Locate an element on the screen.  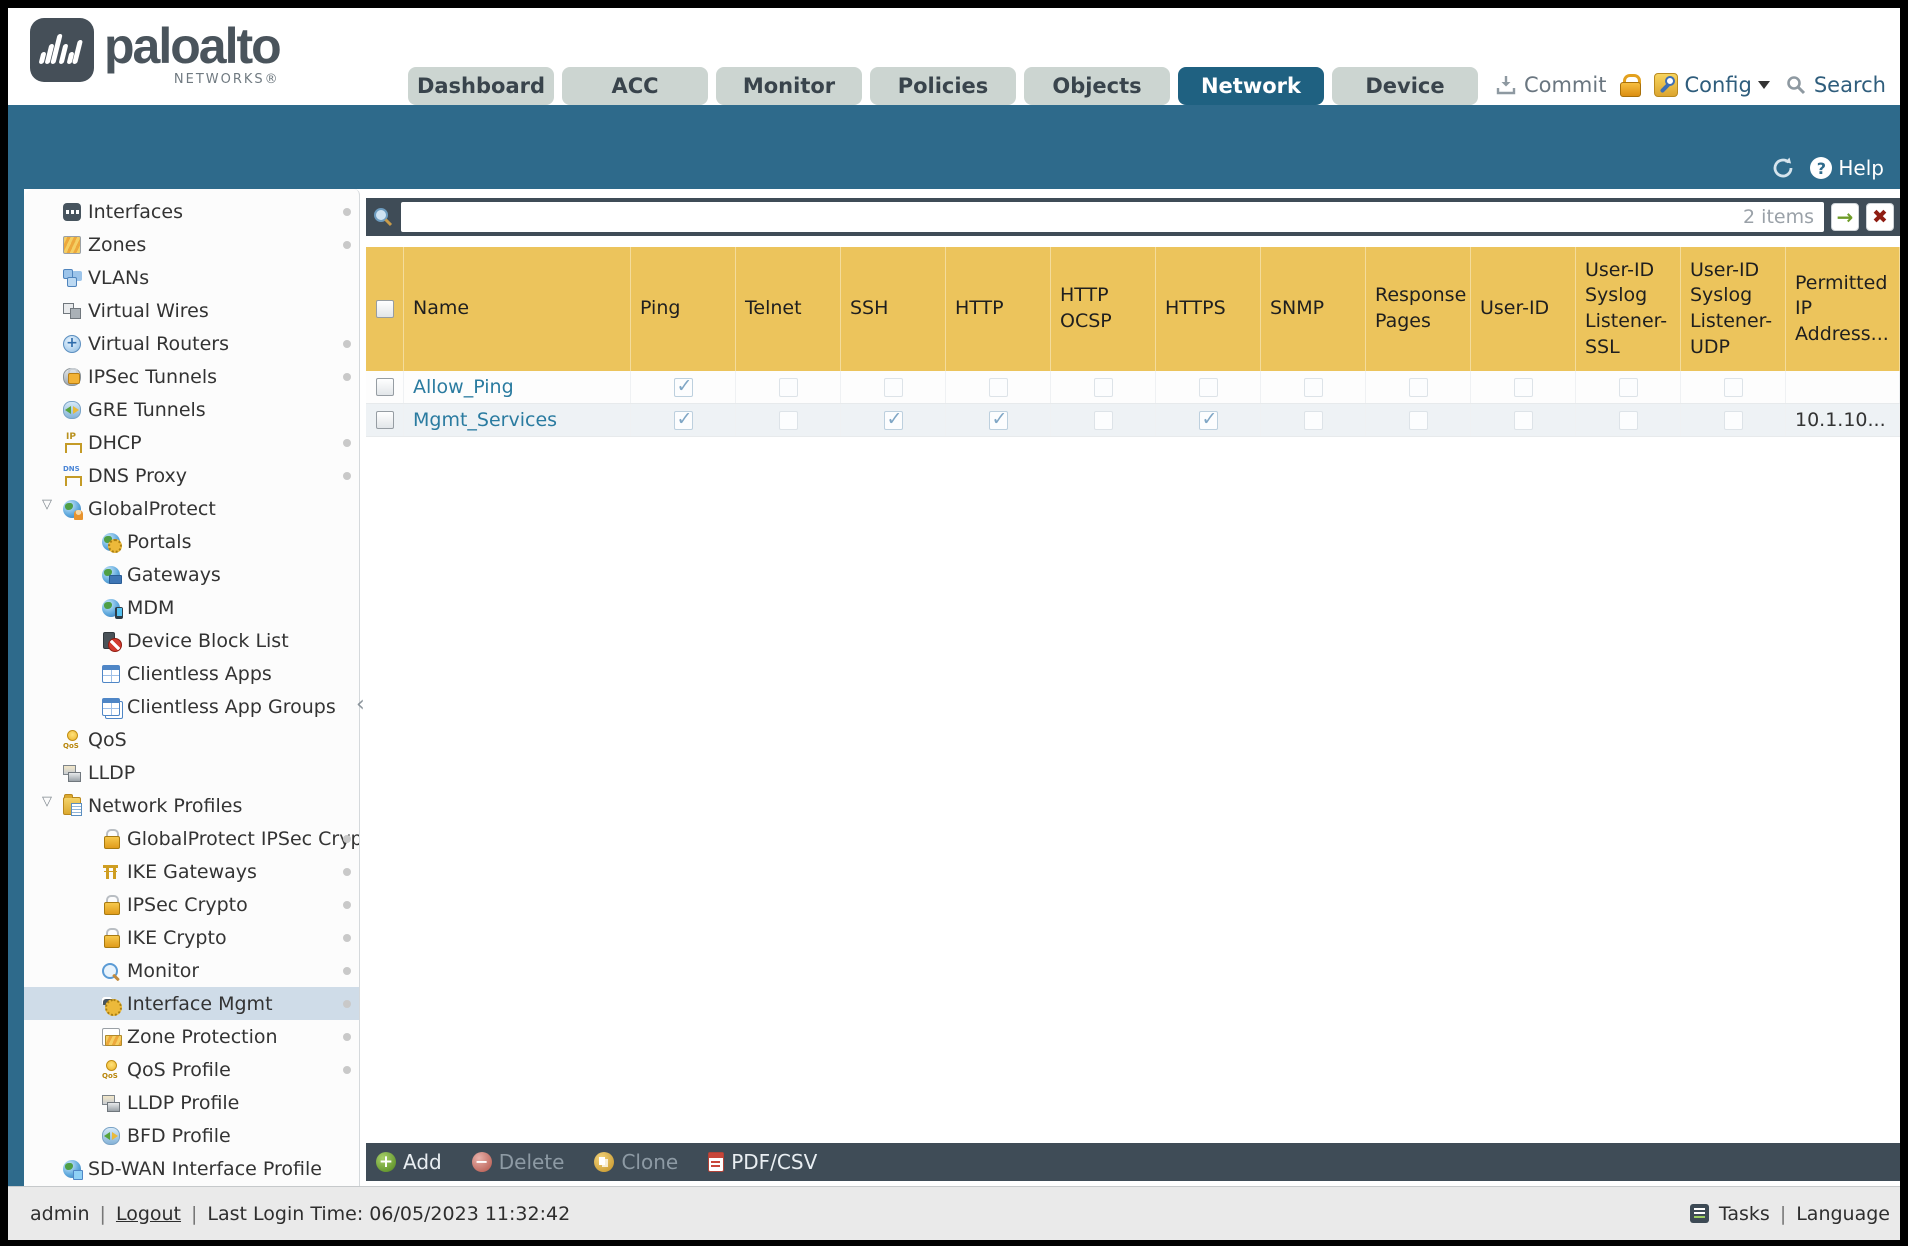
user-id-syslog-listener-ssl-cell is located at coordinates (1628, 420).